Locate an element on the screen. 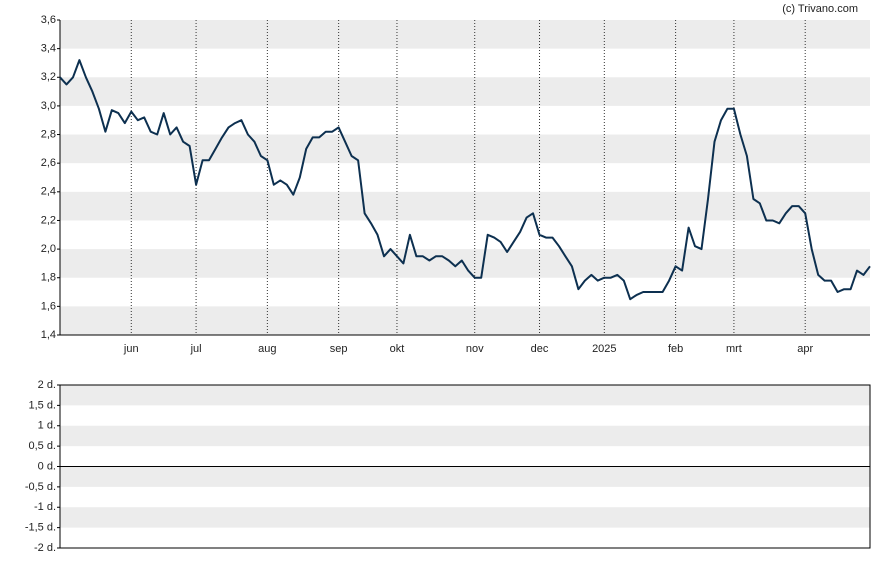  y-tick-label: -0,5 d. is located at coordinates (40, 487).